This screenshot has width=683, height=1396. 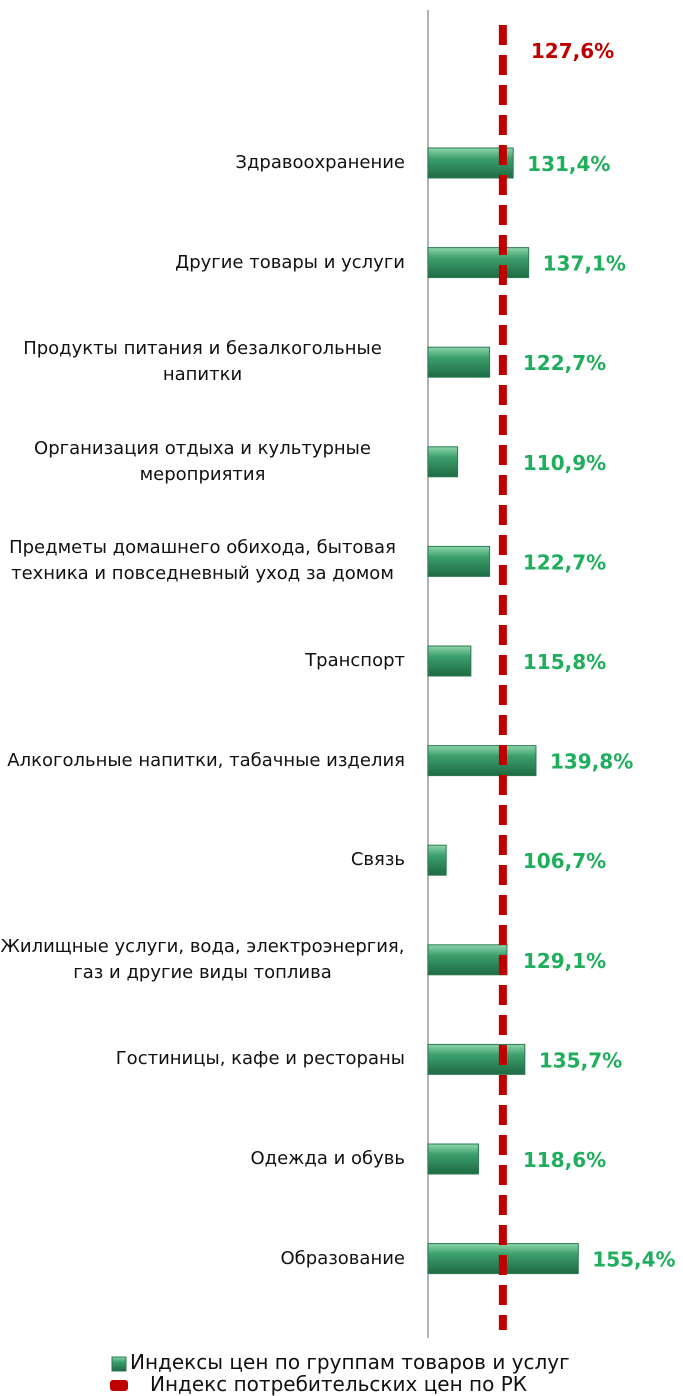 What do you see at coordinates (580, 1060) in the screenshot?
I see `value-label: 135,7%` at bounding box center [580, 1060].